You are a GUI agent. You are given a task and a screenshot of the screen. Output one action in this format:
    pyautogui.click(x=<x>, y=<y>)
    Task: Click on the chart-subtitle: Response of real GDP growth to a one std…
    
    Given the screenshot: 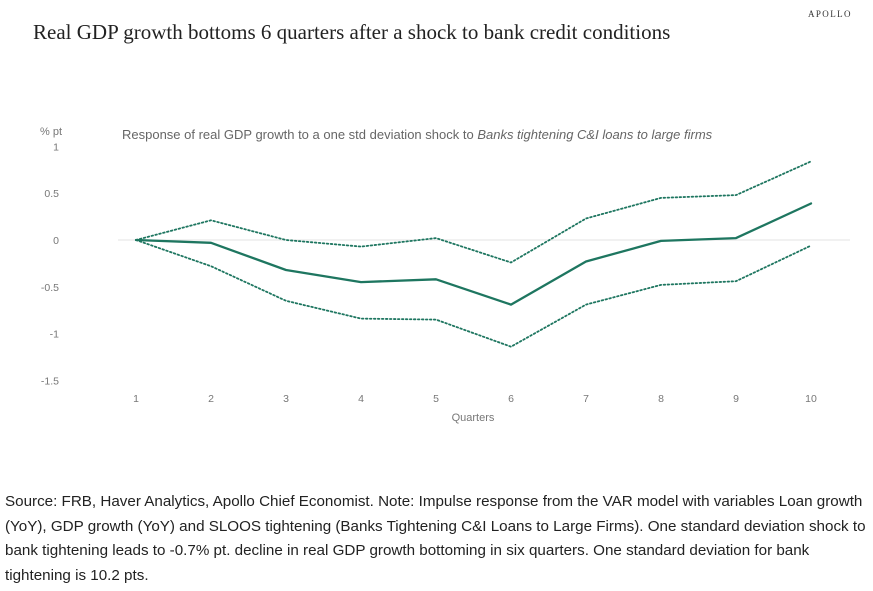 What is the action you would take?
    pyautogui.click(x=417, y=134)
    